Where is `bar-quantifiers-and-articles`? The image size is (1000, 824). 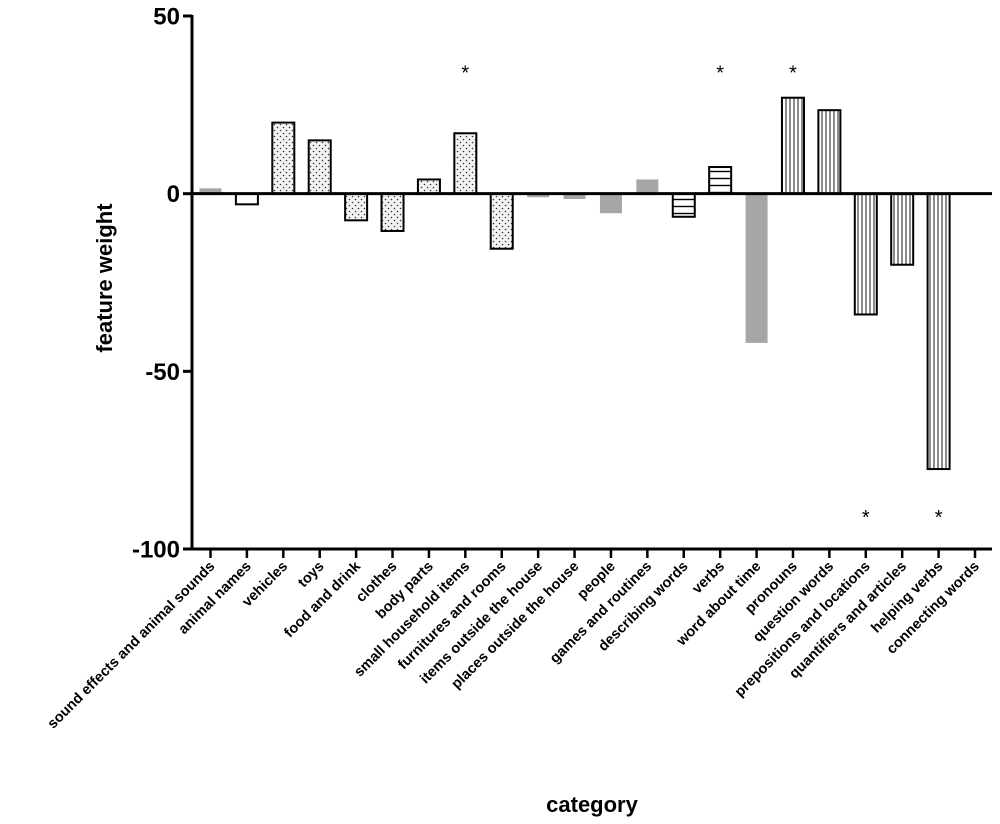
bar-quantifiers-and-articles is located at coordinates (902, 229).